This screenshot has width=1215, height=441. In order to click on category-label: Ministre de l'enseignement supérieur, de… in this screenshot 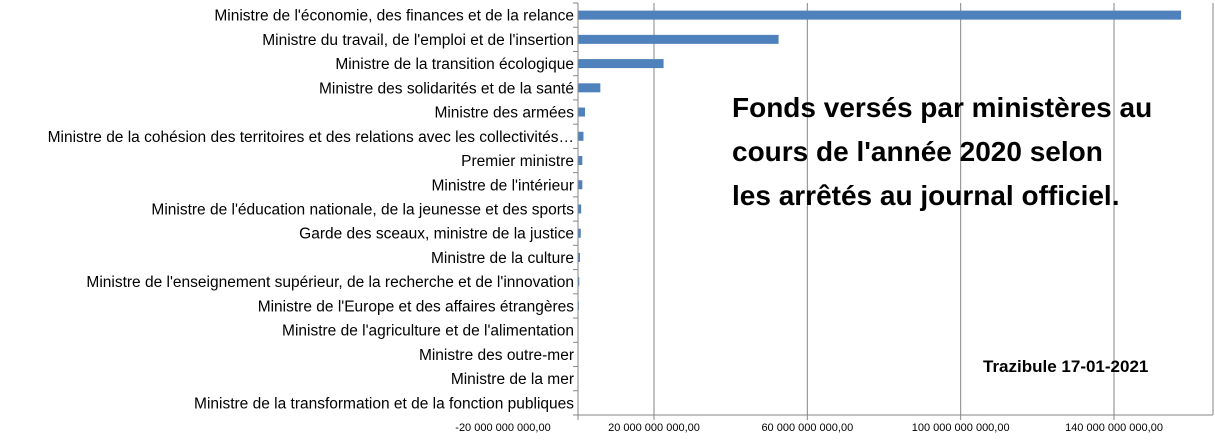, I will do `click(330, 282)`.